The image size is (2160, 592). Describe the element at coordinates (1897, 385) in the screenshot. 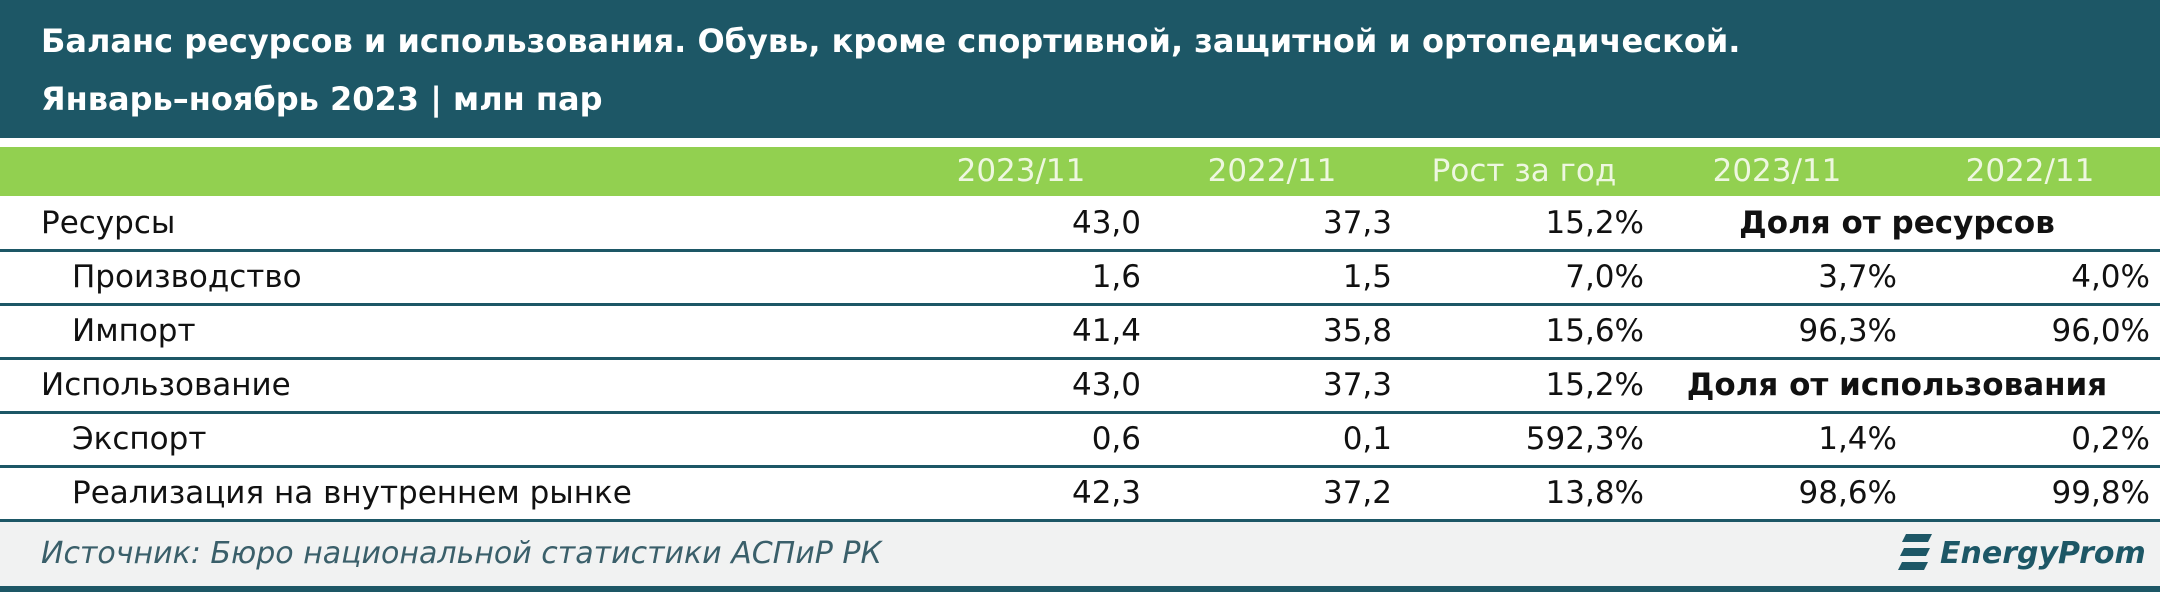

I see `share-label: Доля от использования` at that location.